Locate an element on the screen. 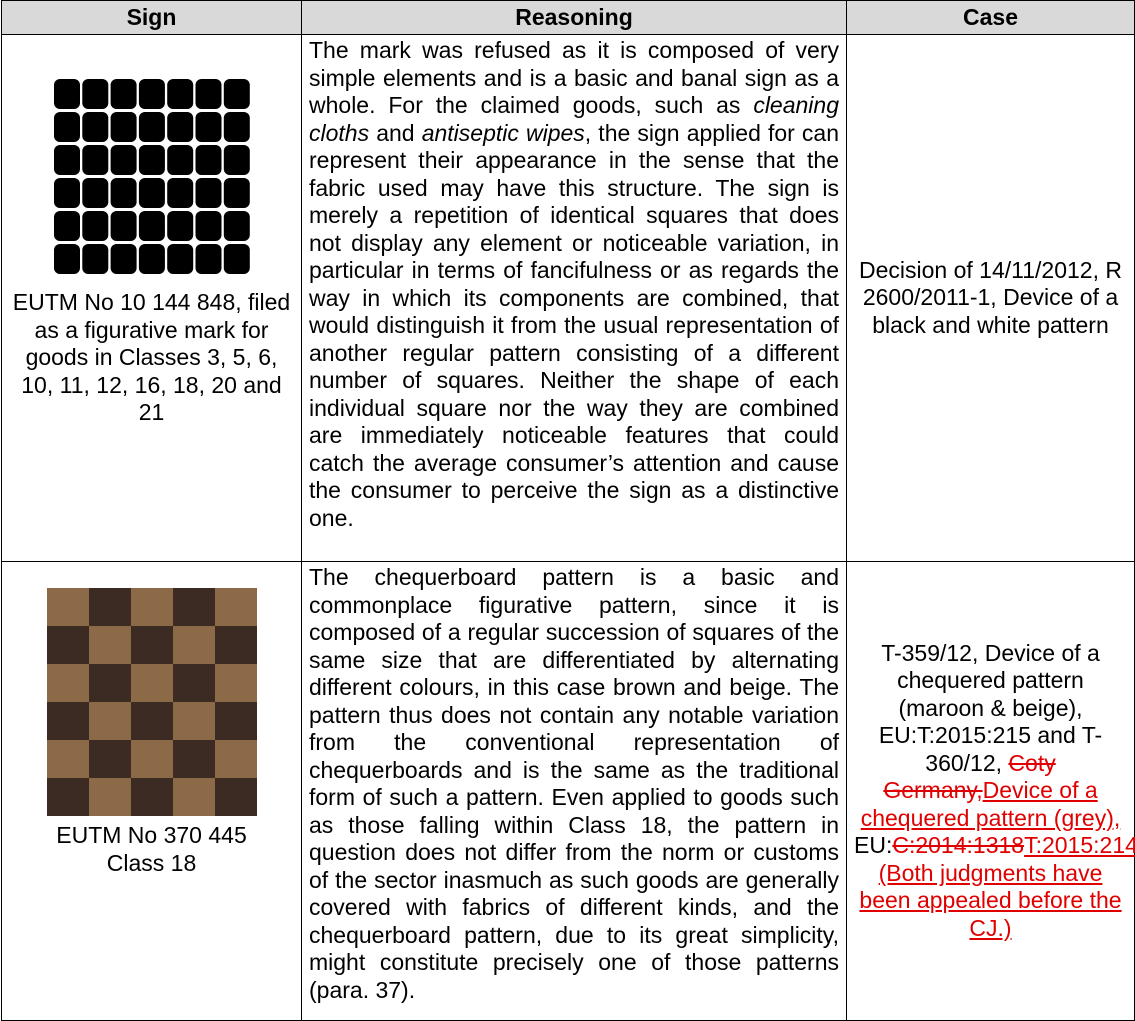 The width and height of the screenshot is (1135, 1021). text-run: C:2014:1318 is located at coordinates (958, 845).